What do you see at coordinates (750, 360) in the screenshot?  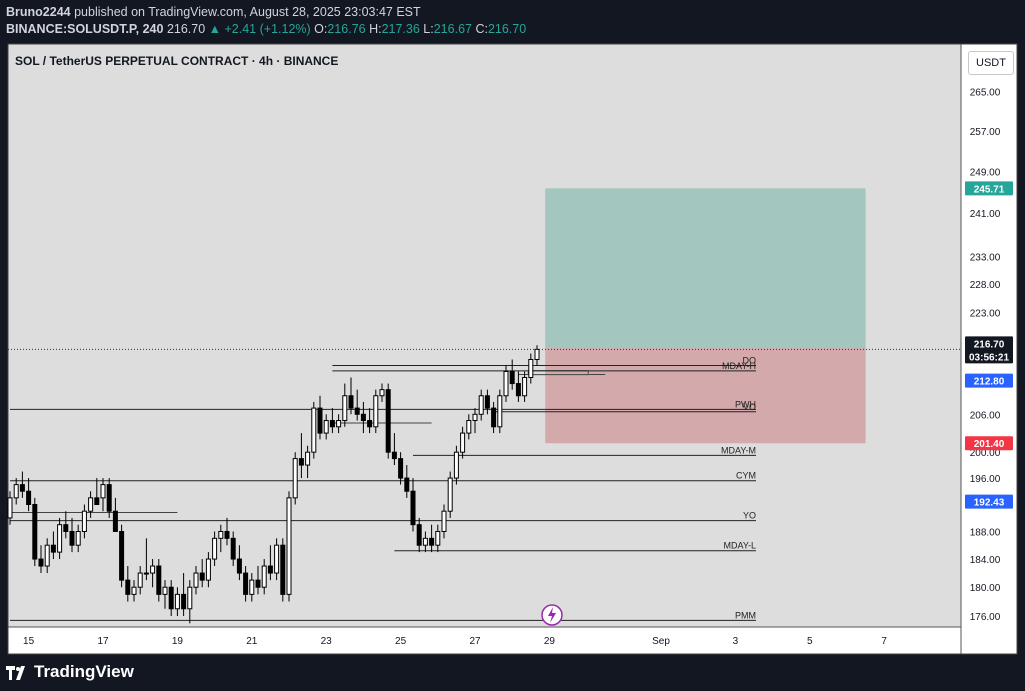 I see `level-label: DO` at bounding box center [750, 360].